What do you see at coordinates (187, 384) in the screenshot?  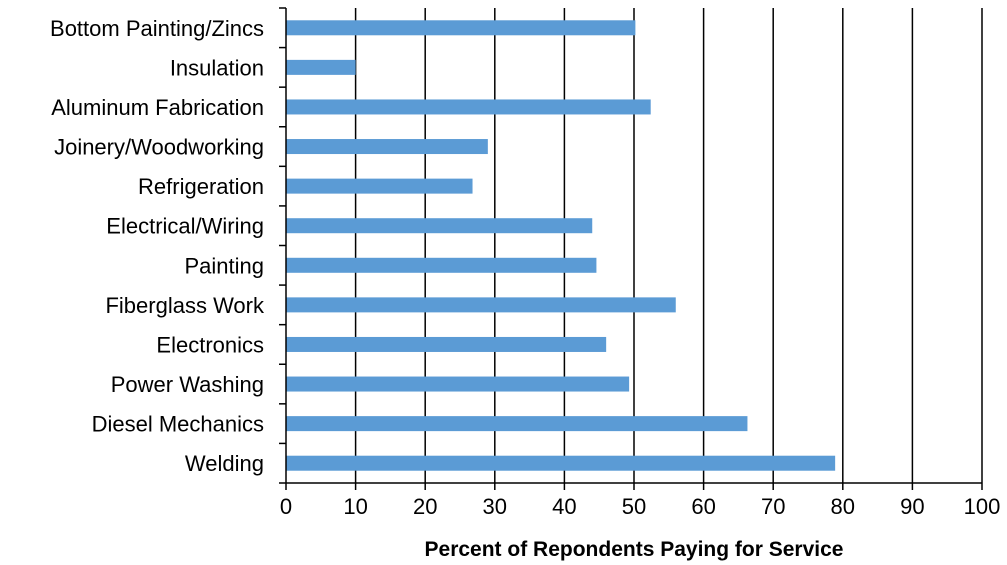 I see `category-label: Power Washing` at bounding box center [187, 384].